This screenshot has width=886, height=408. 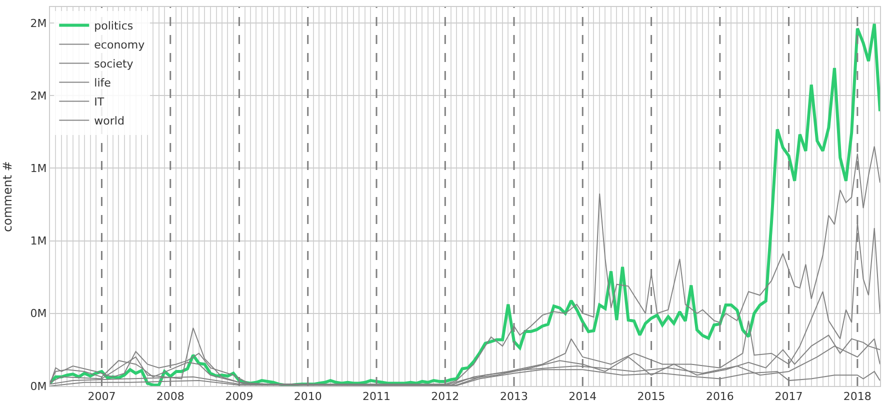 I want to click on legend-label: life, so click(x=103, y=83).